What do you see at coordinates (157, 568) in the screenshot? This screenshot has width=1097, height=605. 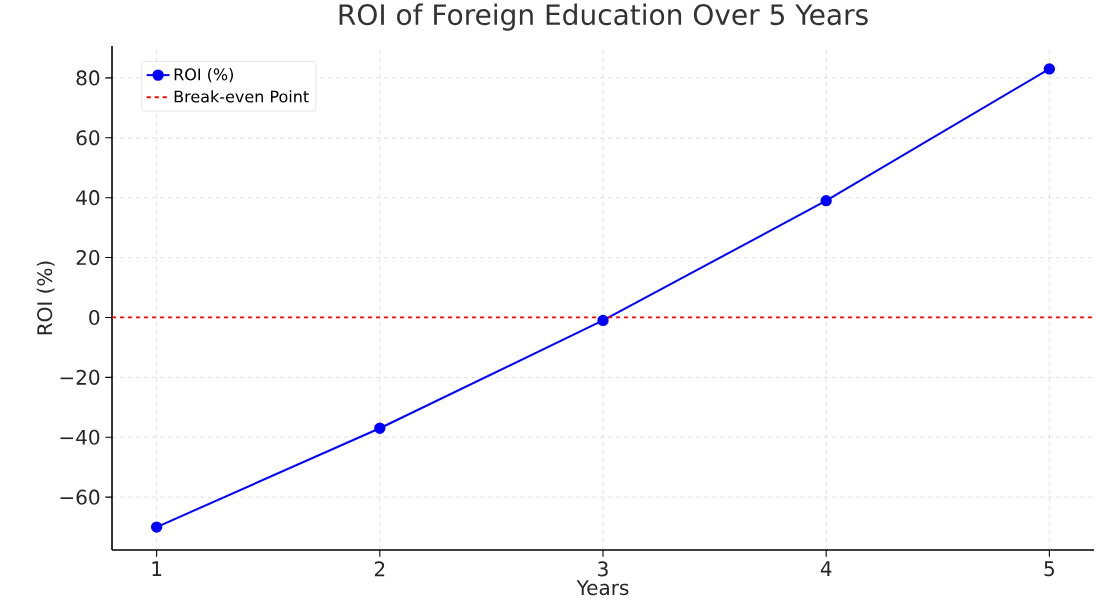 I see `x-tick-label: 1` at bounding box center [157, 568].